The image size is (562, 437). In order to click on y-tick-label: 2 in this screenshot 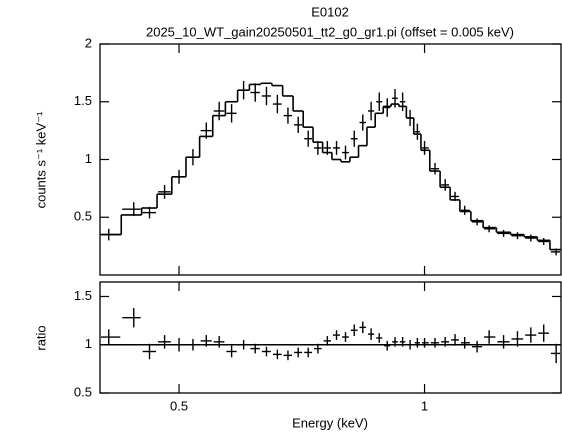, I will do `click(88, 42)`.